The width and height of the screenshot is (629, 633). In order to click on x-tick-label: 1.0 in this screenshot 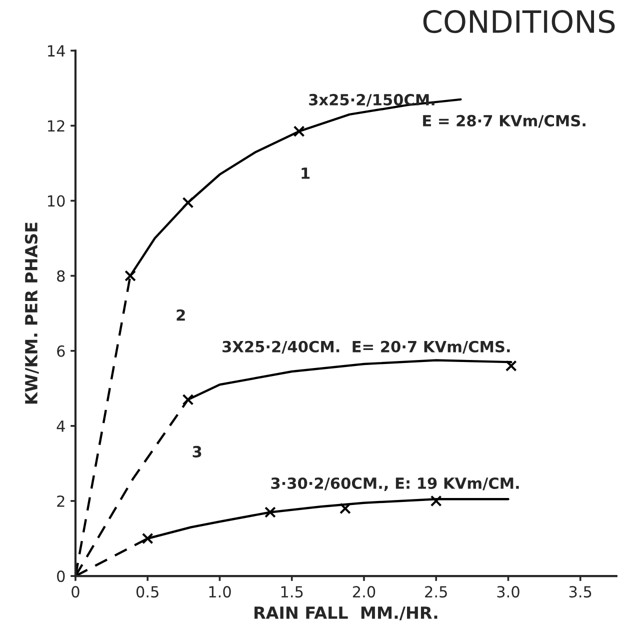, I will do `click(220, 592)`.